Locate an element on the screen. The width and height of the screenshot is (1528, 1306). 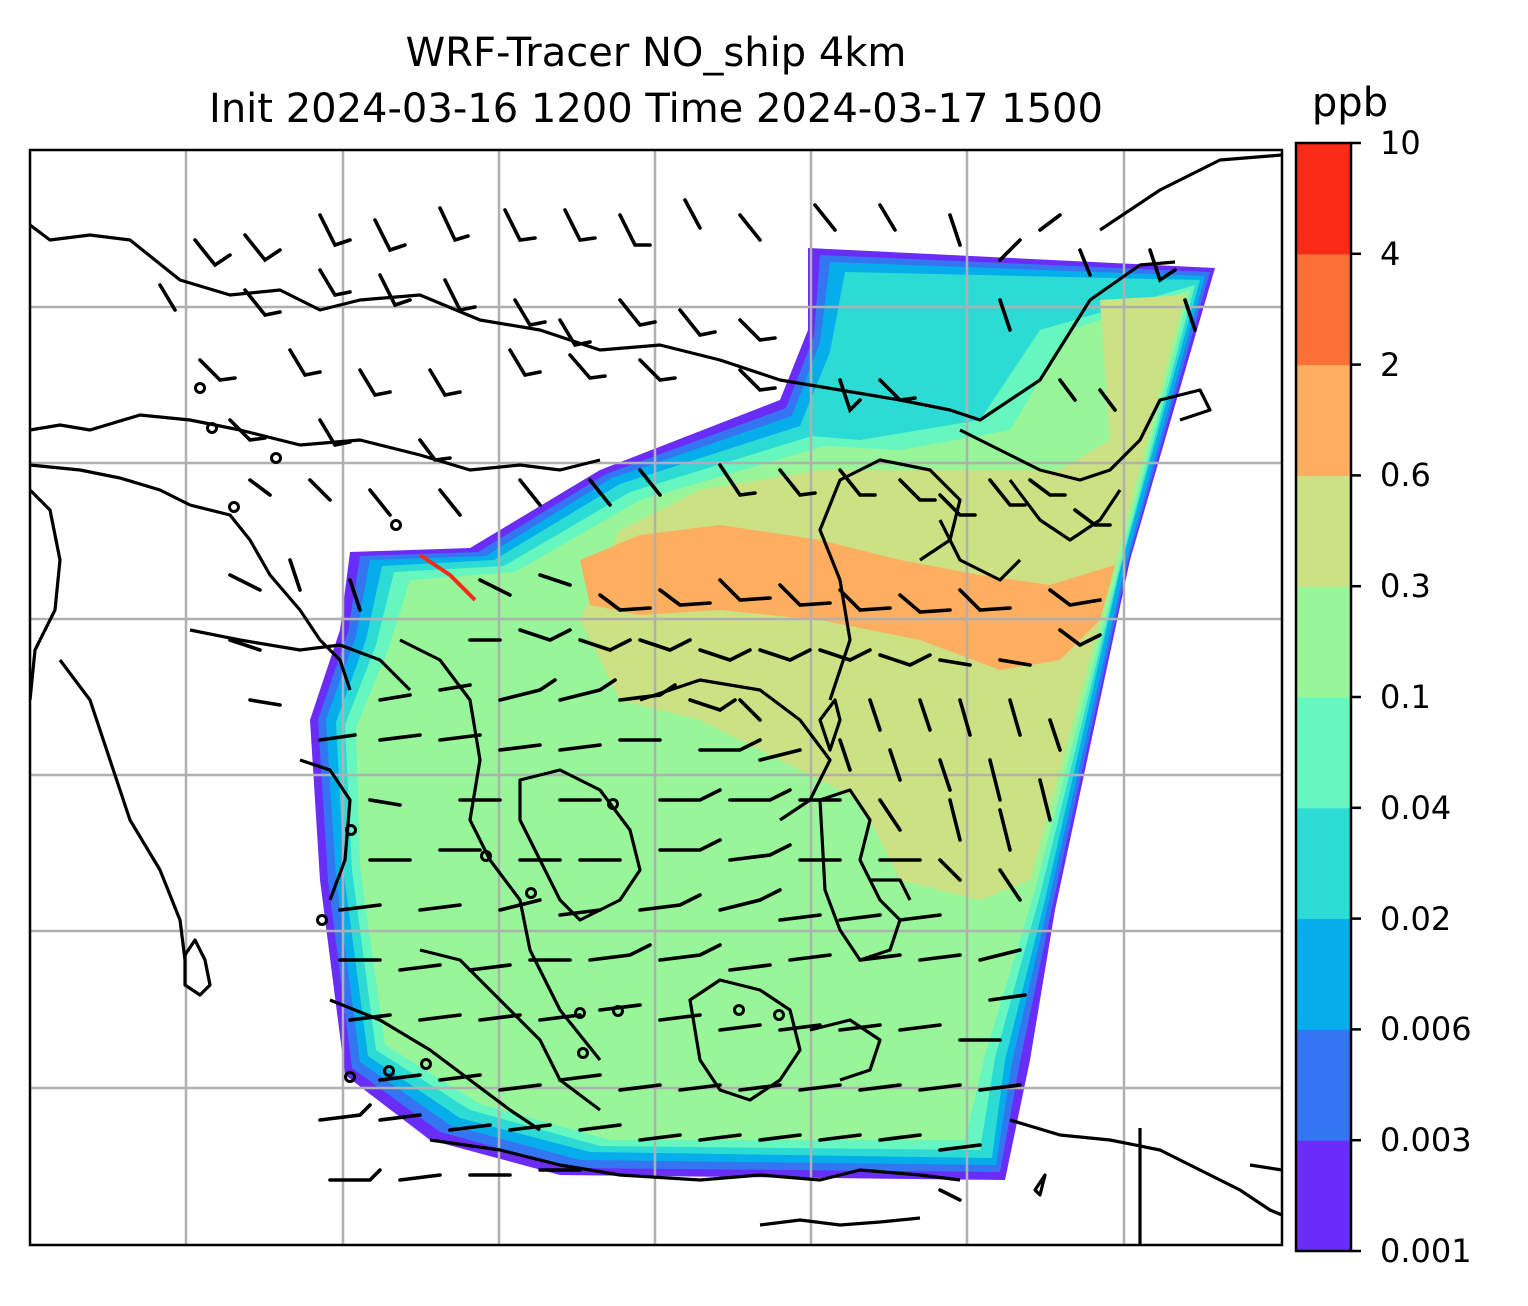
colorbar-tick-label: 0.02 is located at coordinates (1416, 918).